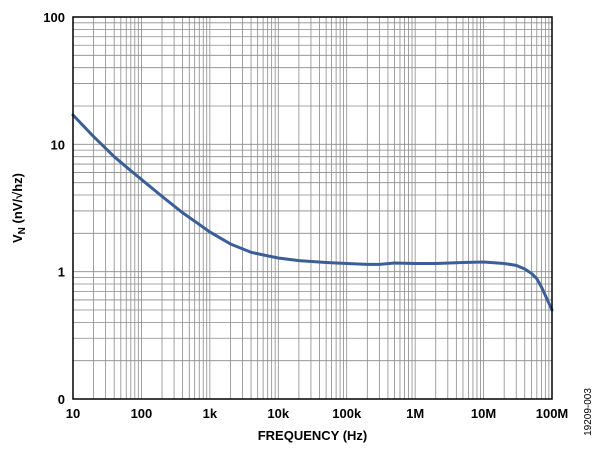 This screenshot has height=452, width=598. What do you see at coordinates (17, 238) in the screenshot?
I see `y-axis-title-main: V` at bounding box center [17, 238].